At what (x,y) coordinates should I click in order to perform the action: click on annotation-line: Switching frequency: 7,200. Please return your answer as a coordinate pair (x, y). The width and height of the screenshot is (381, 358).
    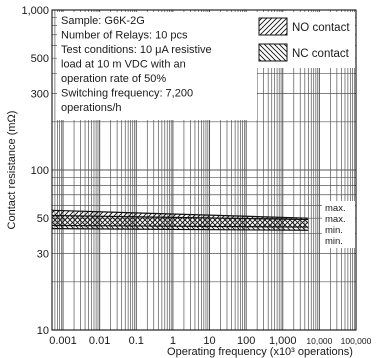
    Looking at the image, I should click on (127, 94).